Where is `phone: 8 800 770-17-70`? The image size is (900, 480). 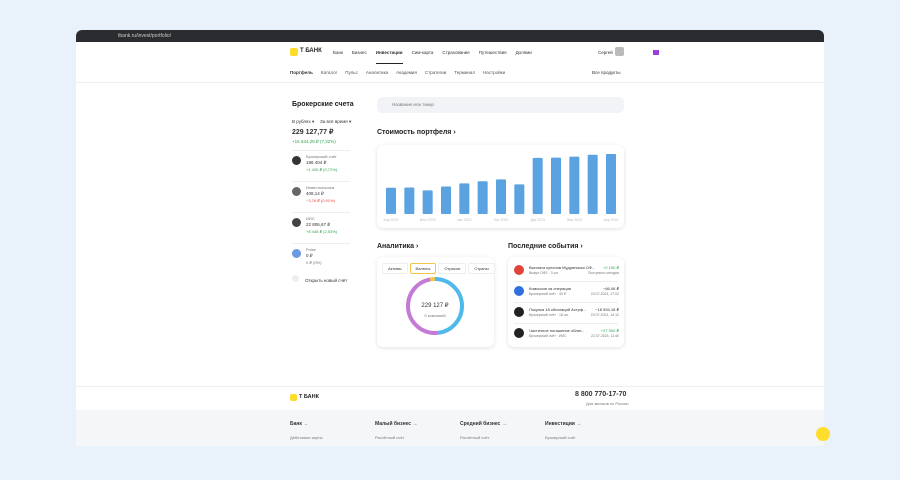
phone: 8 800 770-17-70 is located at coordinates (601, 394).